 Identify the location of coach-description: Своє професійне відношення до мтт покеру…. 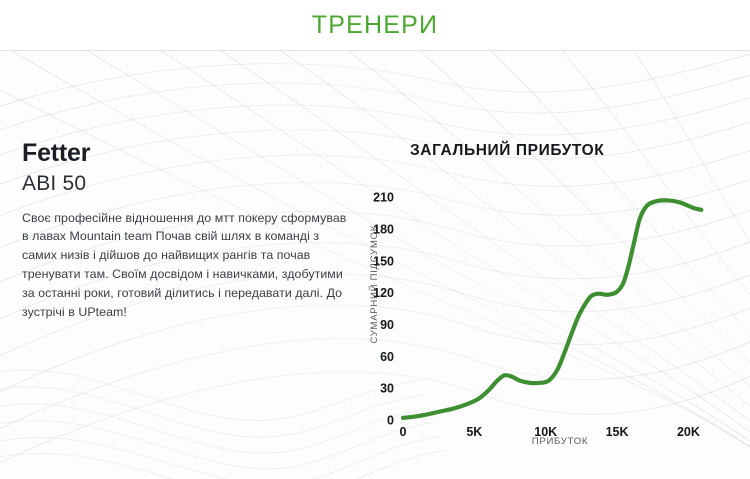
(184, 264).